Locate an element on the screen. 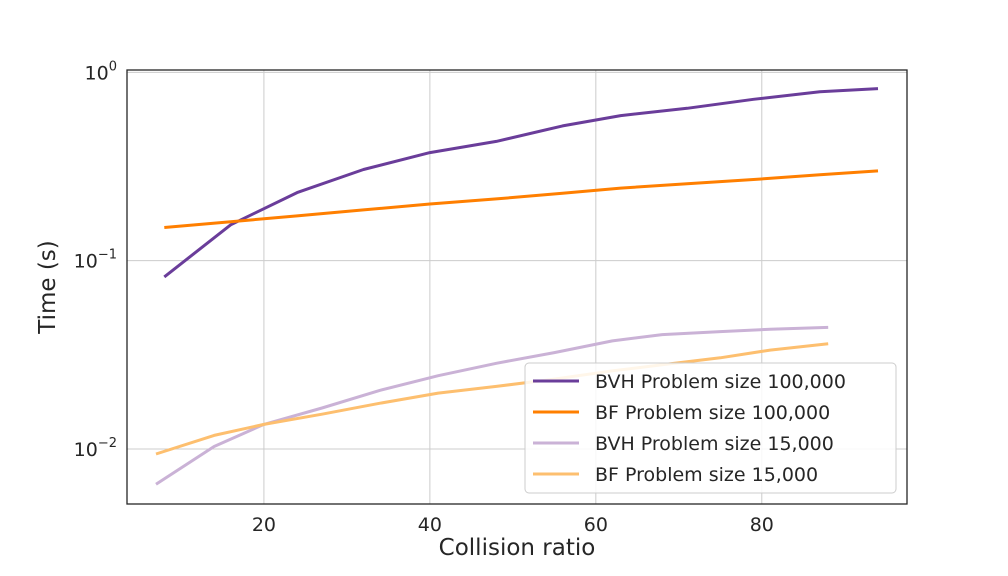 This screenshot has height=576, width=1008. x-tick-label: 20 is located at coordinates (264, 525).